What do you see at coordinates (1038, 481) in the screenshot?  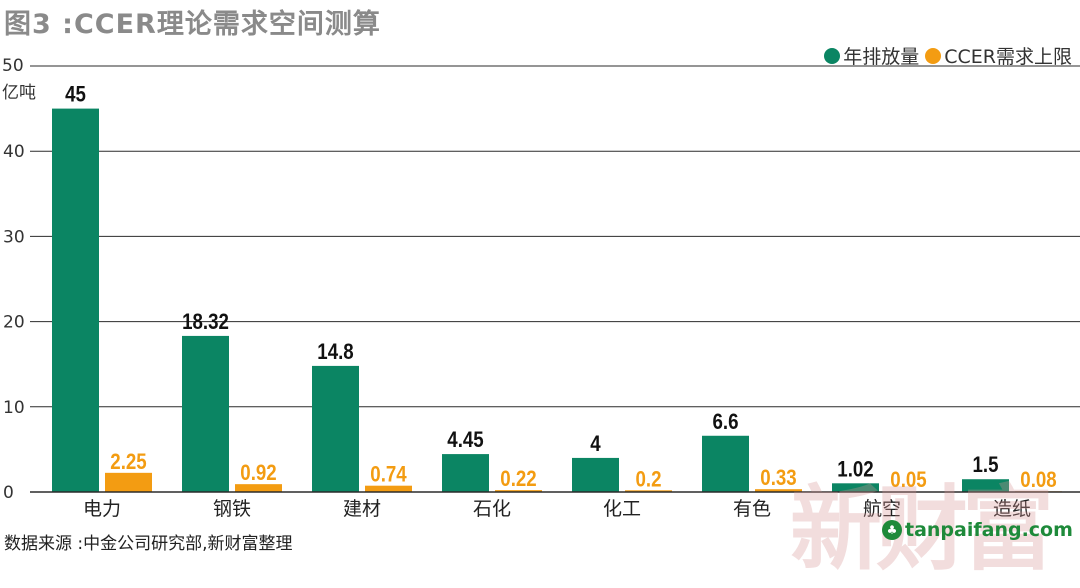 I see `data-label-ccer: 0.08` at bounding box center [1038, 481].